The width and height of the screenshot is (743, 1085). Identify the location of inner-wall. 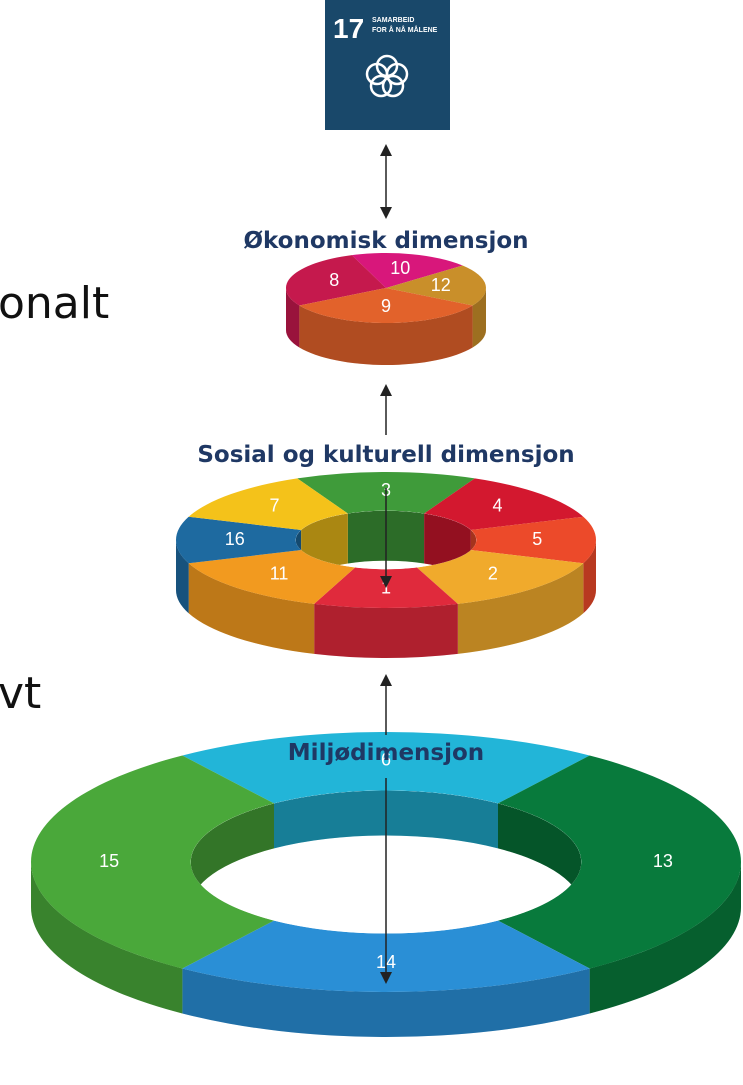
(386, 540).